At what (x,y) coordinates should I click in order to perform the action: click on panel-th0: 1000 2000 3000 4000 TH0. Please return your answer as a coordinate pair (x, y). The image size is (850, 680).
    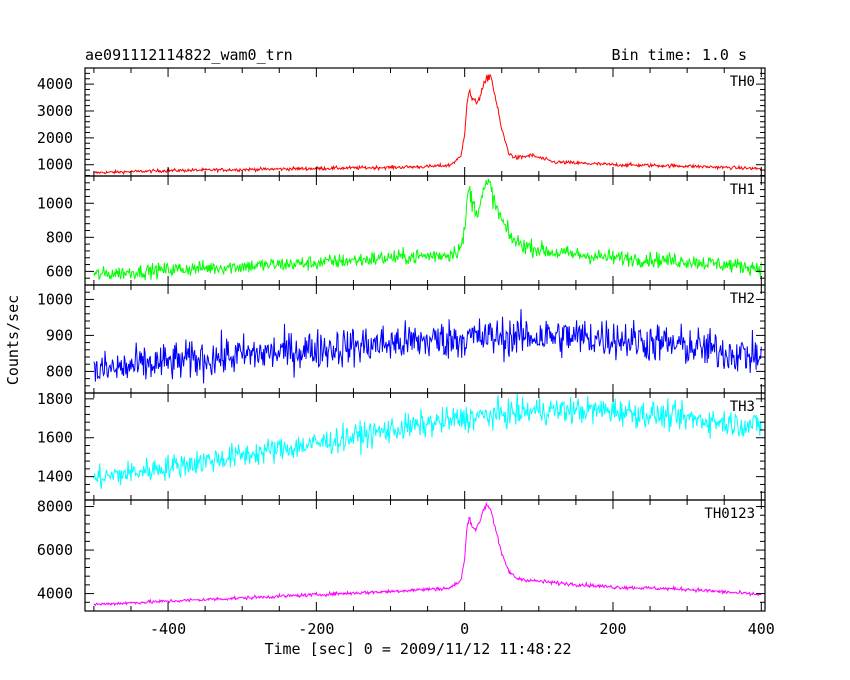
    Looking at the image, I should click on (401, 122).